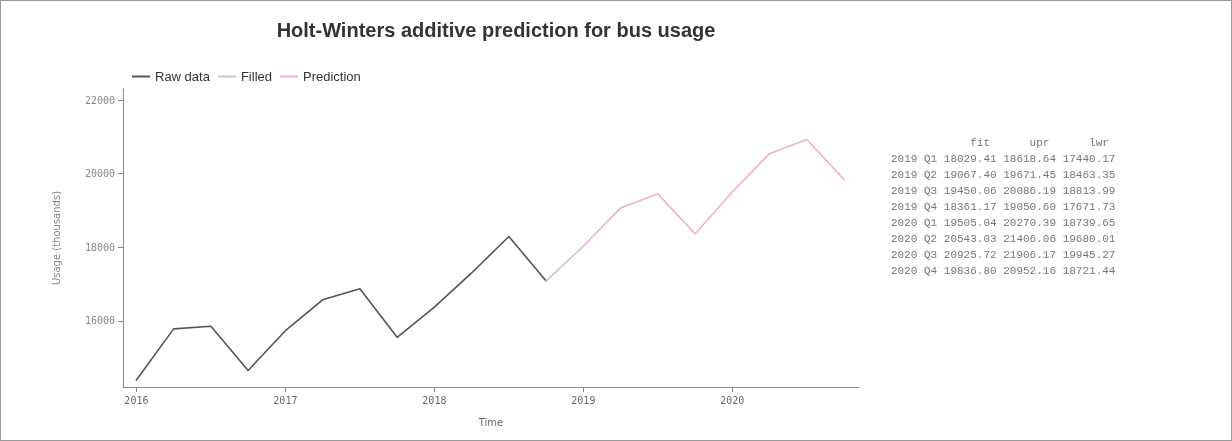 The height and width of the screenshot is (441, 1232). I want to click on text: 2020 Q3 20925.72 21906.17 19945.27, so click(1003, 254).